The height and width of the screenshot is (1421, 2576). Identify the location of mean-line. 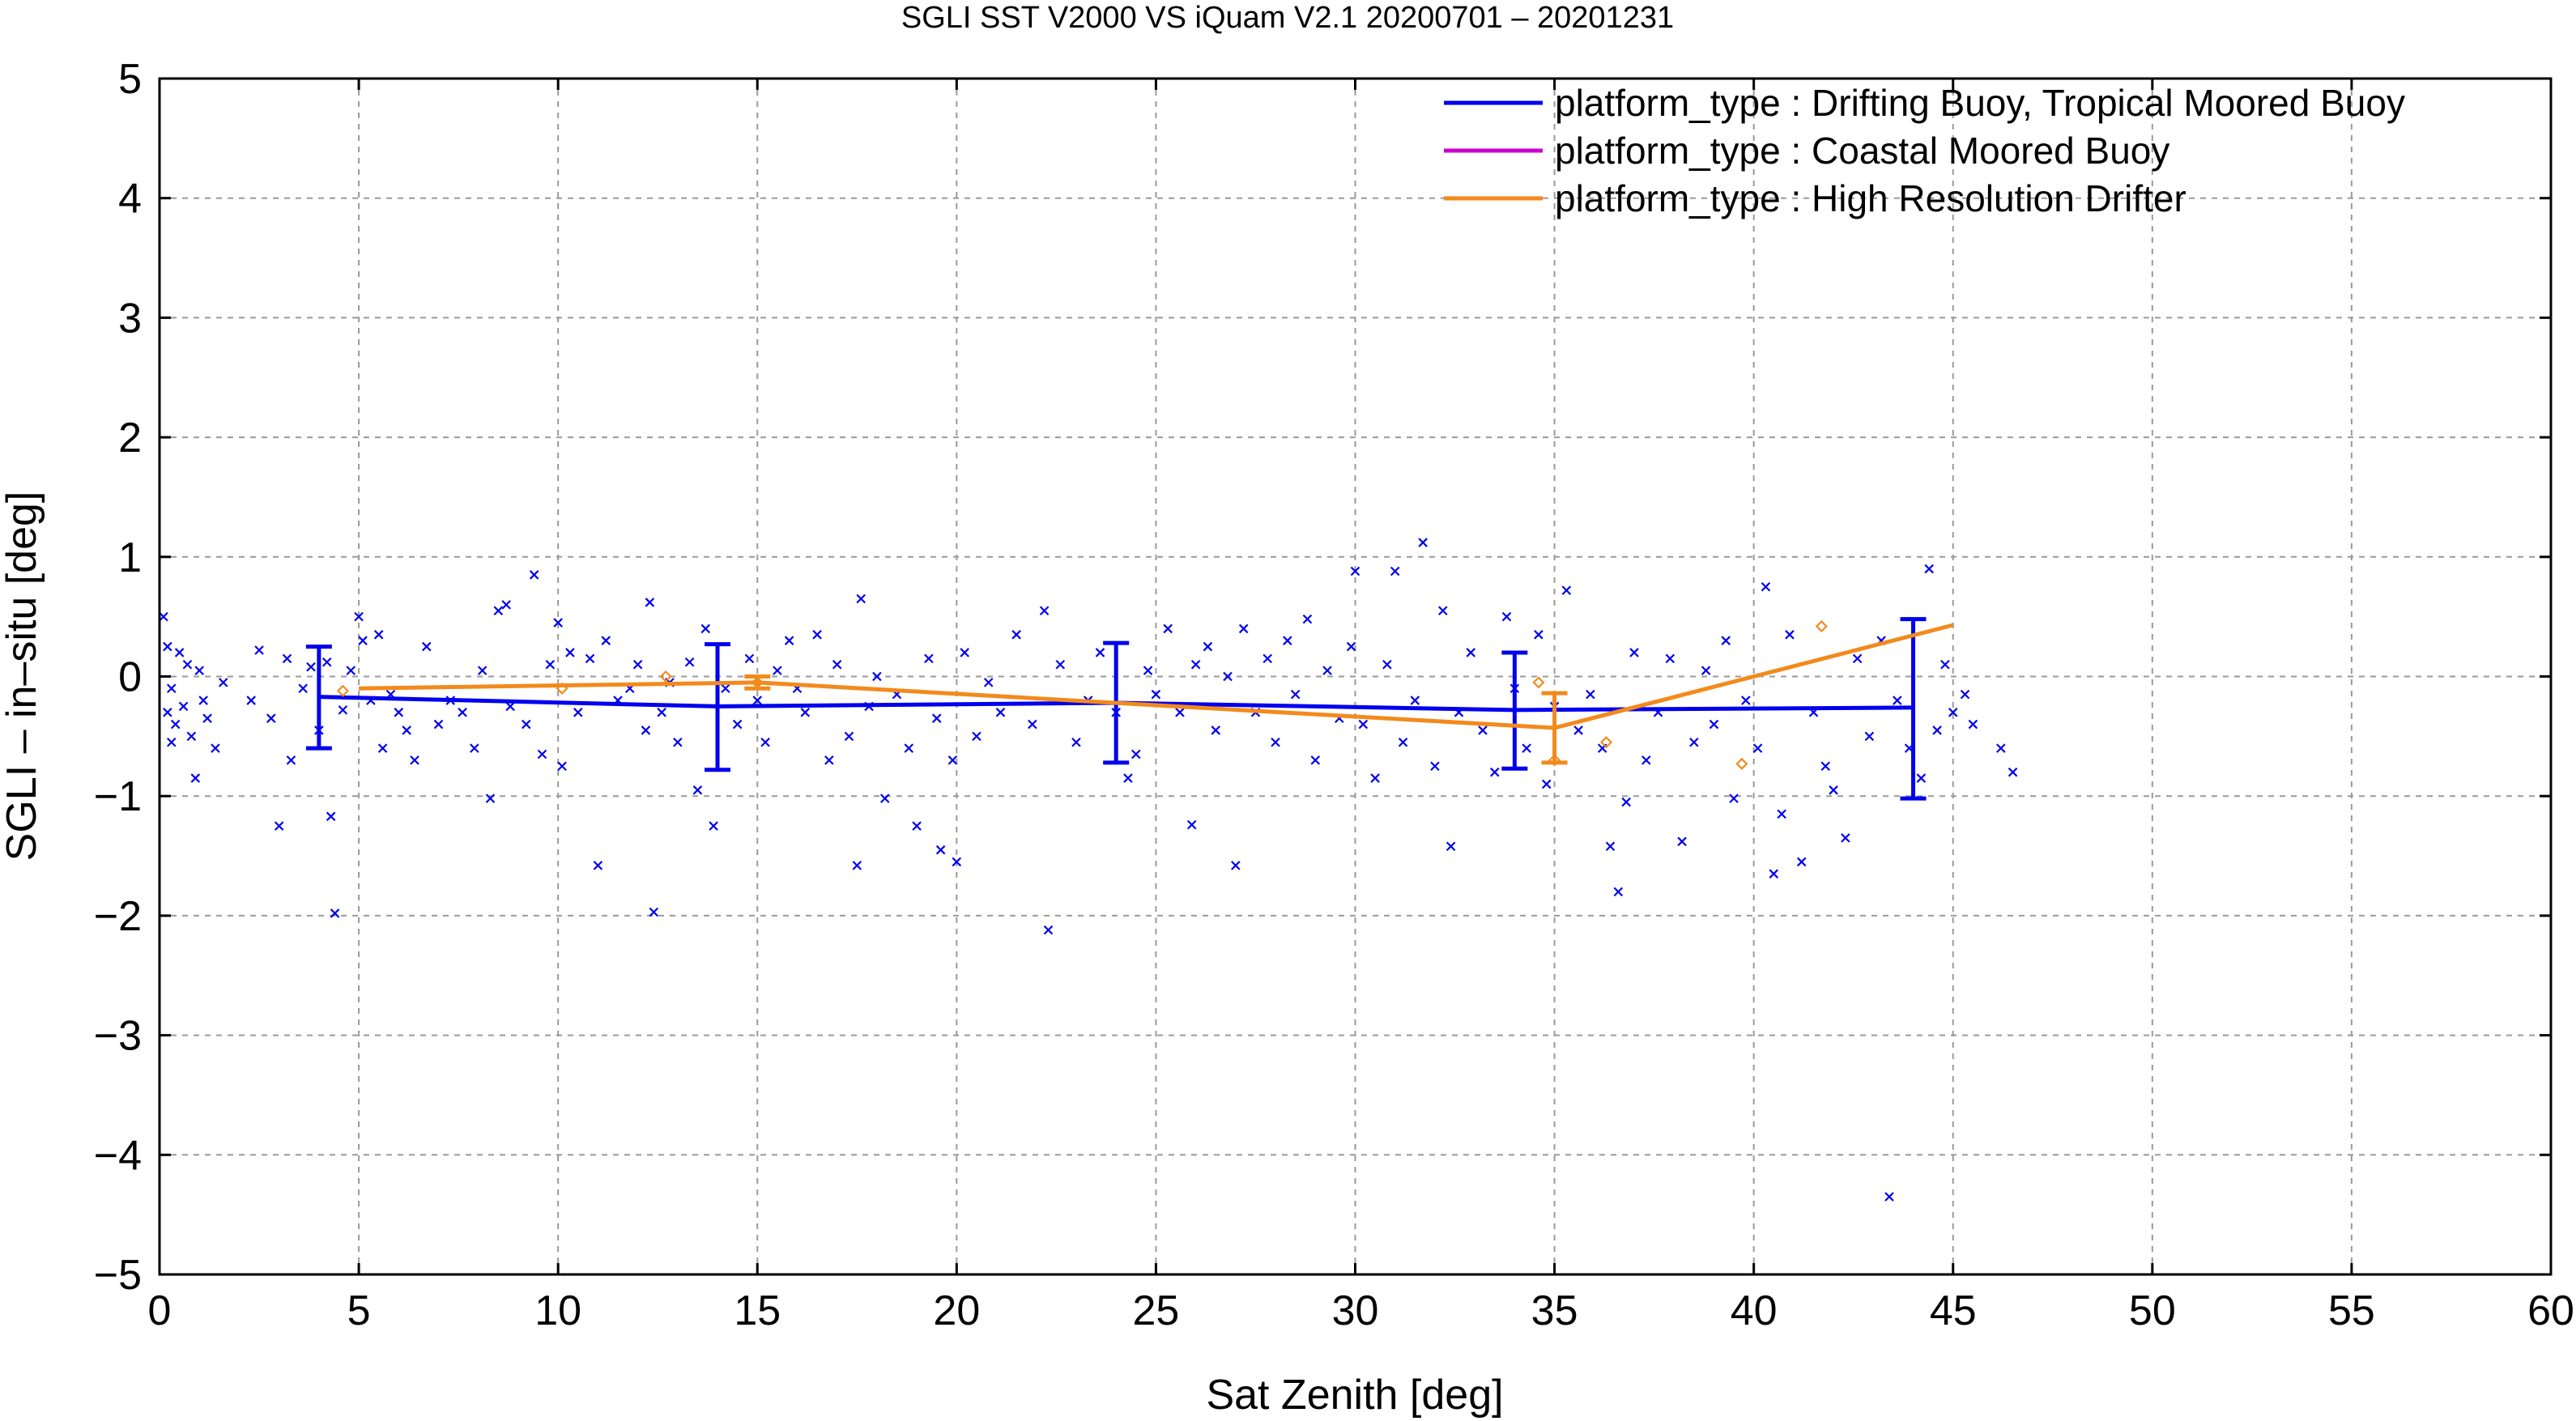
(1156, 676).